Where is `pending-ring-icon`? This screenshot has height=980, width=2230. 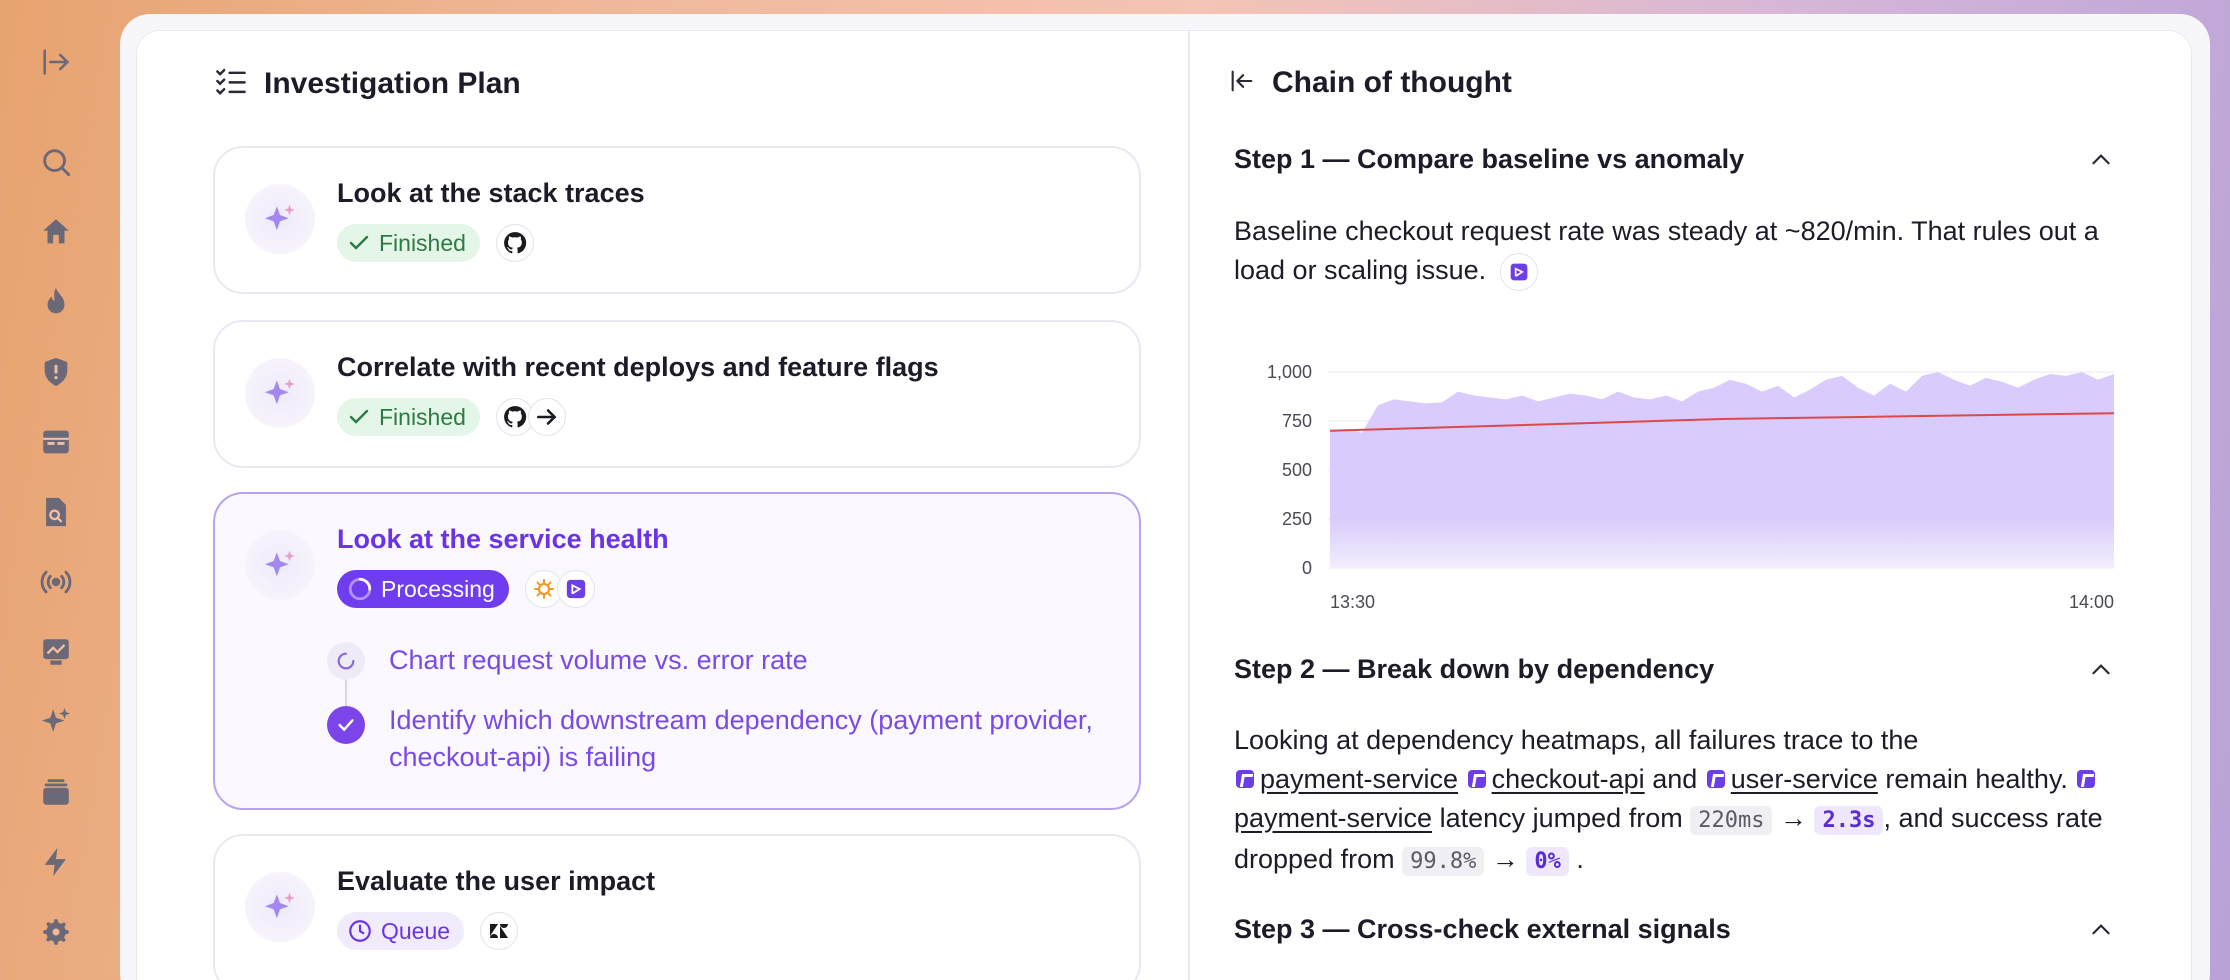 pending-ring-icon is located at coordinates (346, 661).